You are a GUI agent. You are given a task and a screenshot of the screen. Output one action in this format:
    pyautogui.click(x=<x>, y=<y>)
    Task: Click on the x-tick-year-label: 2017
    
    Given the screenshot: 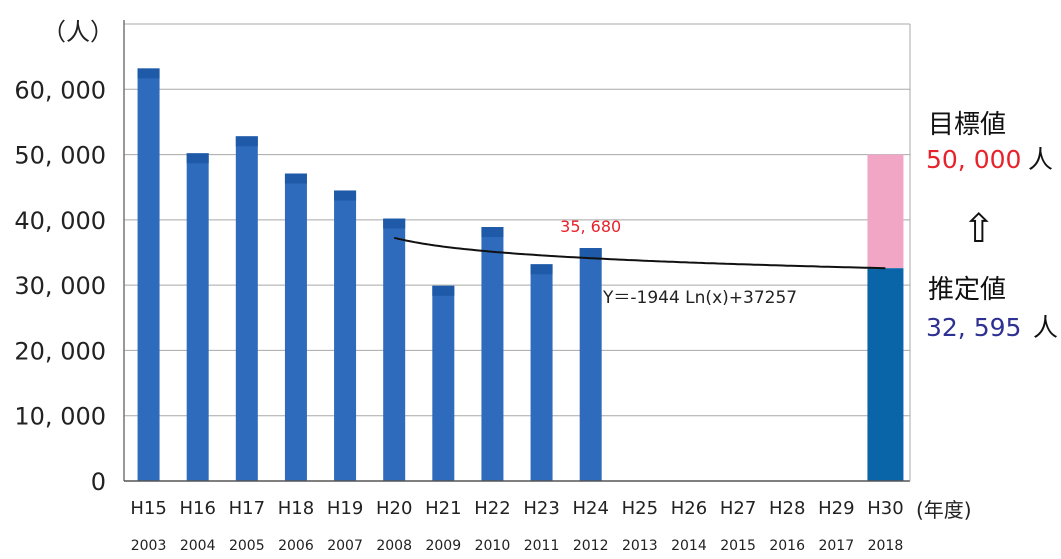 What is the action you would take?
    pyautogui.click(x=836, y=546)
    